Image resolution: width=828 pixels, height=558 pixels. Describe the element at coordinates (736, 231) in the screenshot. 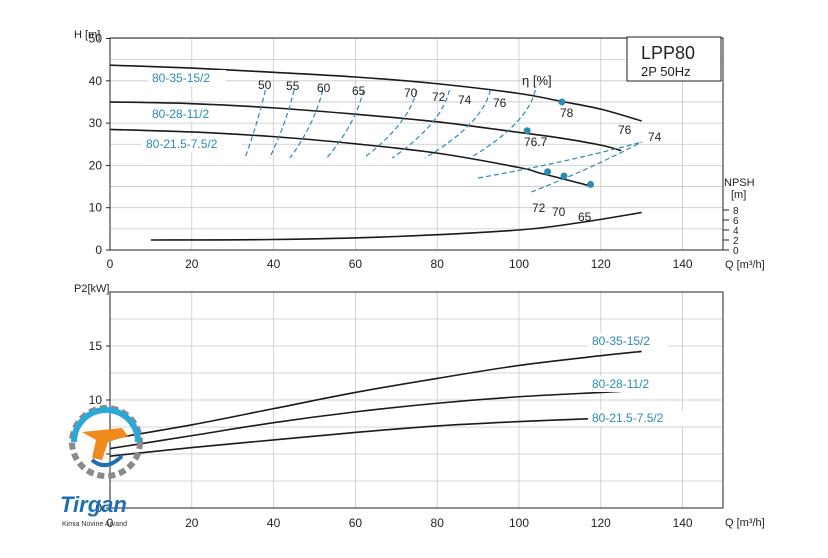

I see `npsh-tick-label: 4` at that location.